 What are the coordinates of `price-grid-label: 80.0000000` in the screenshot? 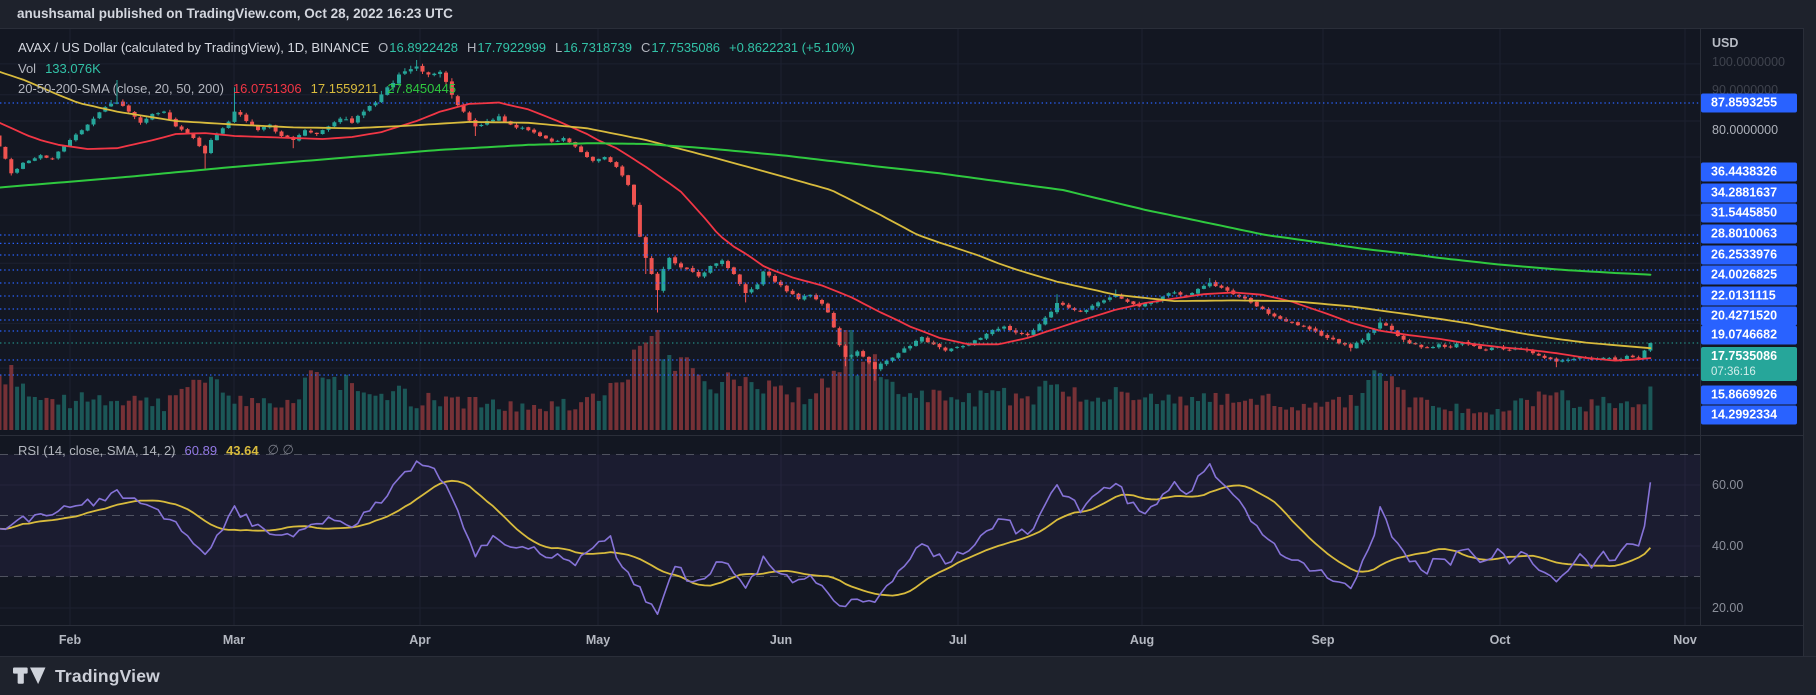 It's located at (1745, 130).